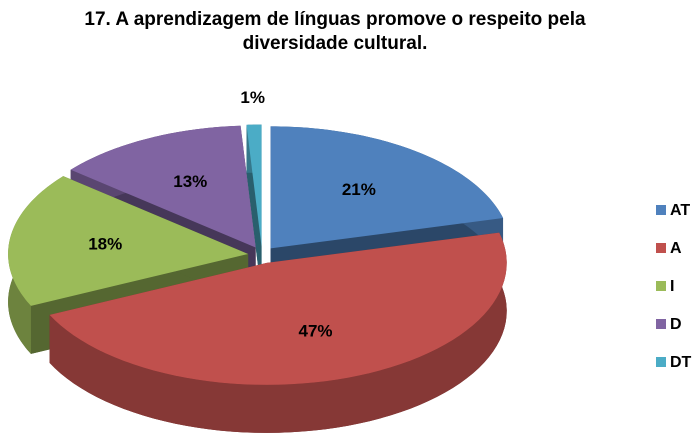 The width and height of the screenshot is (700, 440). I want to click on legend-label: I, so click(672, 286).